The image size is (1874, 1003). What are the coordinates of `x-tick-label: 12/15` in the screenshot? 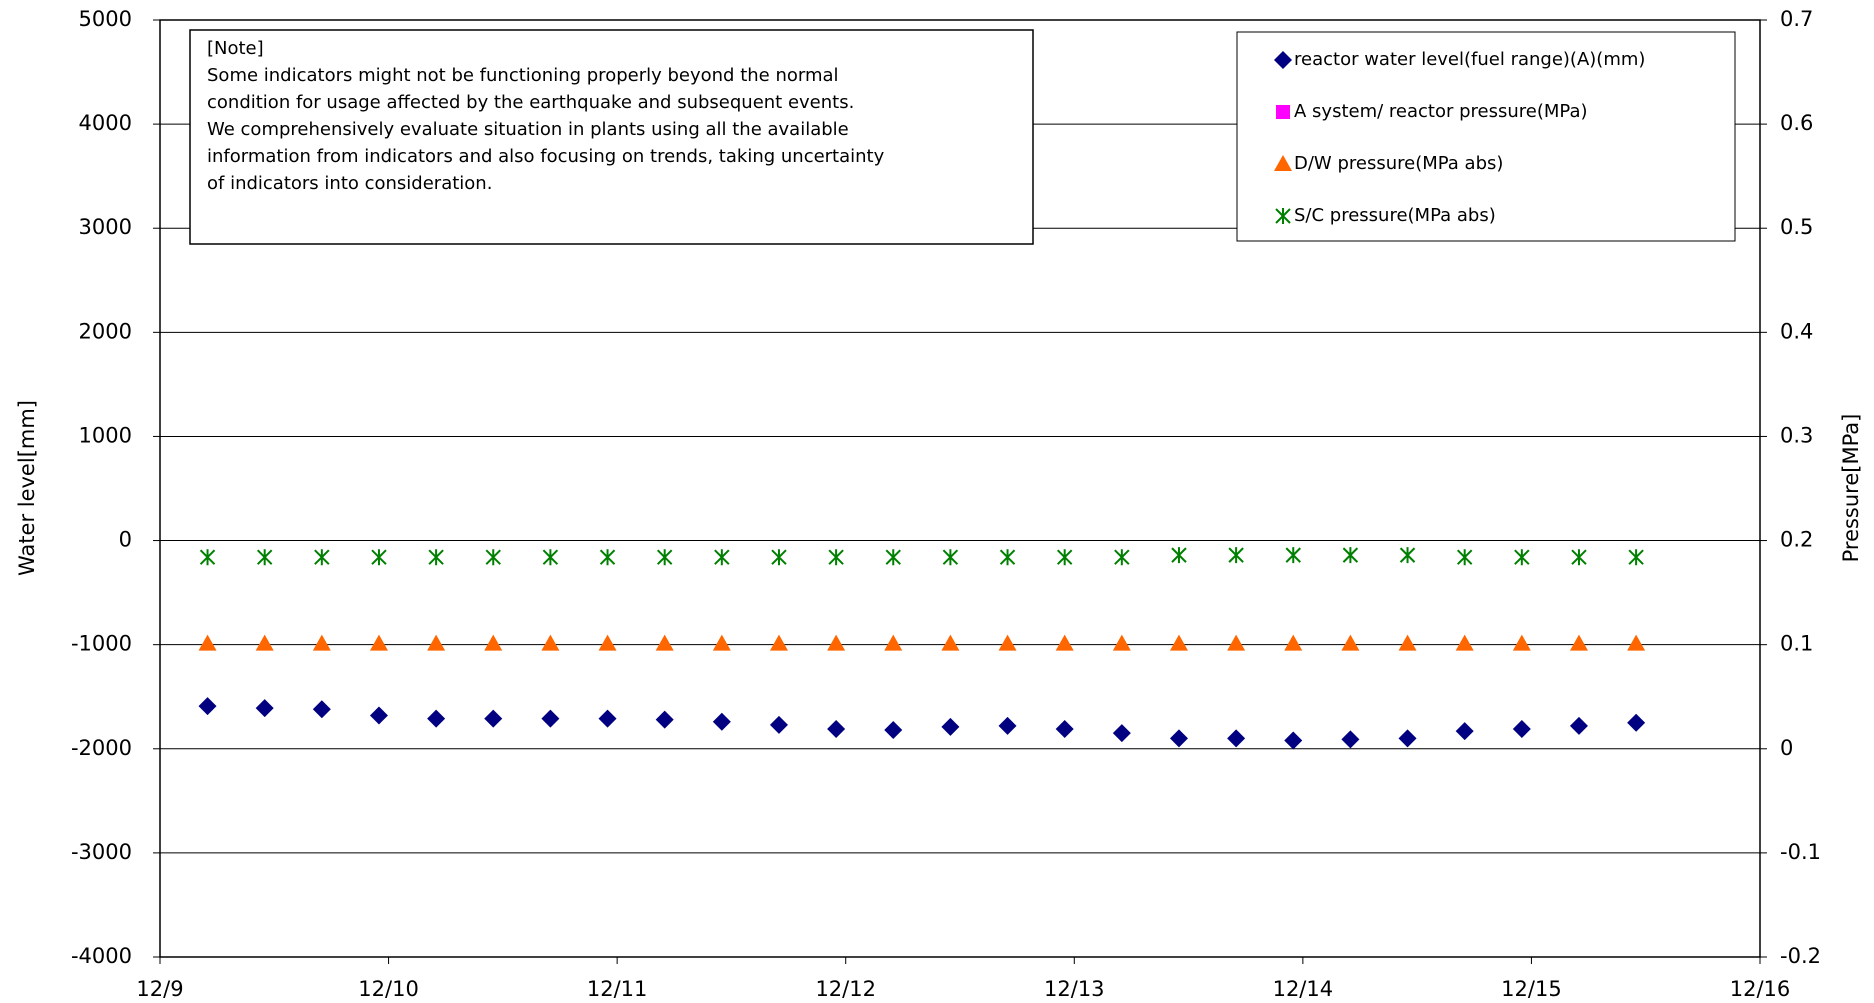 It's located at (1531, 989).